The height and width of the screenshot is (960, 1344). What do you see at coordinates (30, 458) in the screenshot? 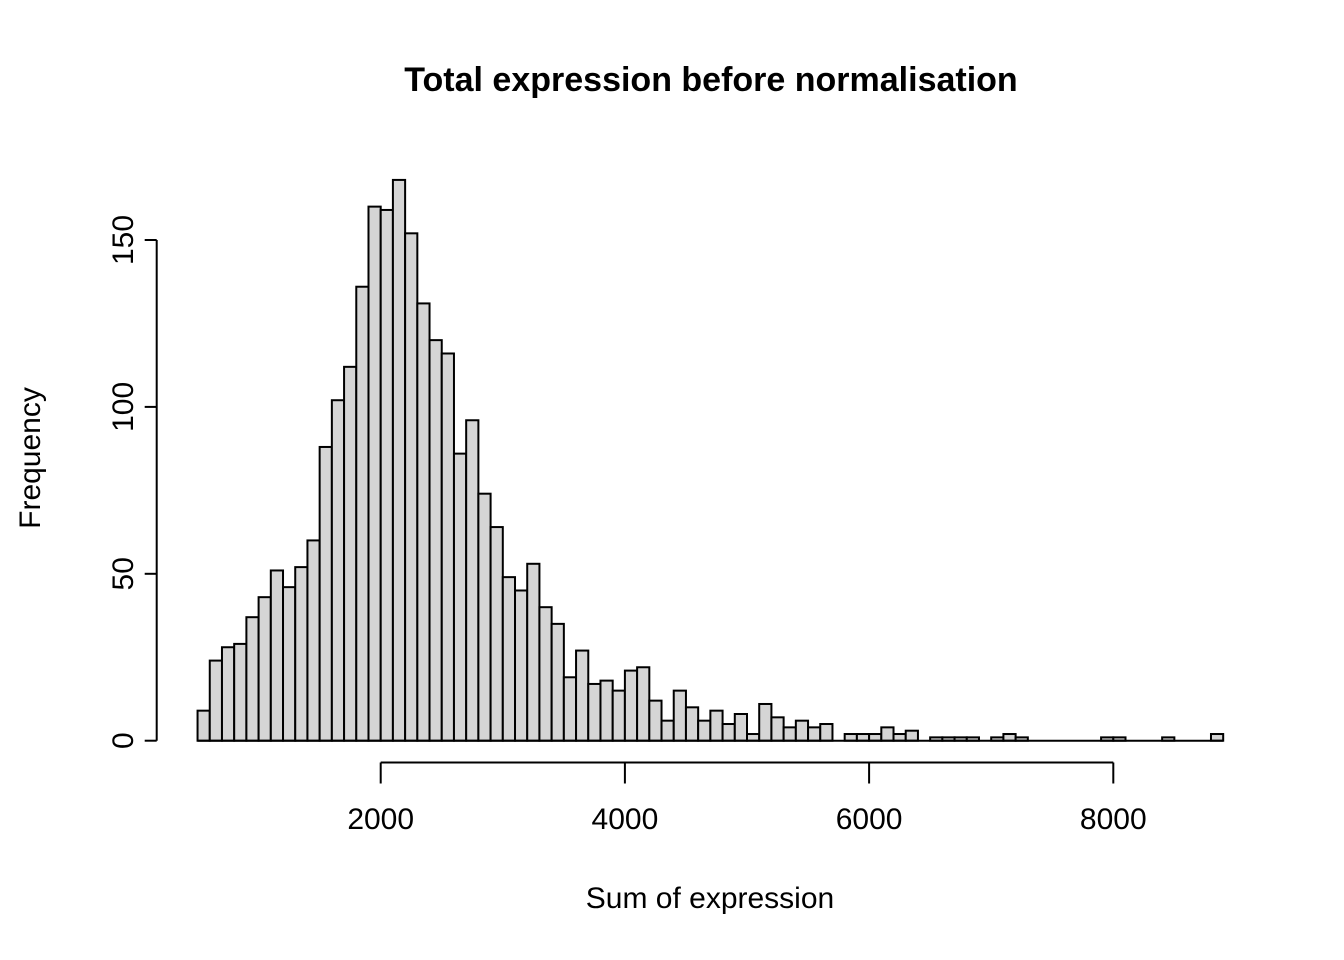
I see `y-axis-label: Frequency` at bounding box center [30, 458].